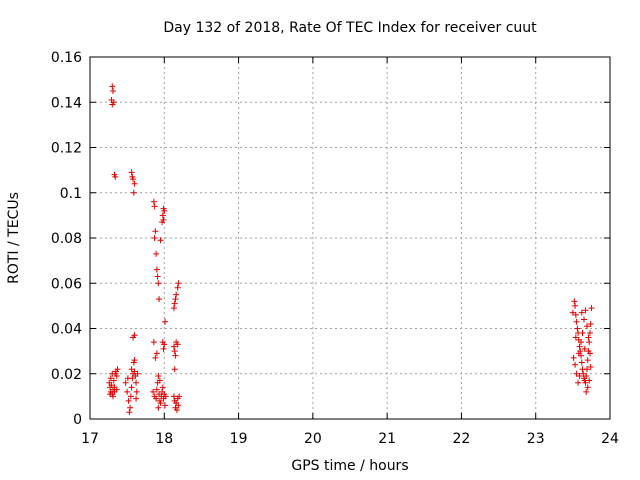 Image resolution: width=640 pixels, height=480 pixels. Describe the element at coordinates (66, 149) in the screenshot. I see `y-tick-label: 0.12` at that location.